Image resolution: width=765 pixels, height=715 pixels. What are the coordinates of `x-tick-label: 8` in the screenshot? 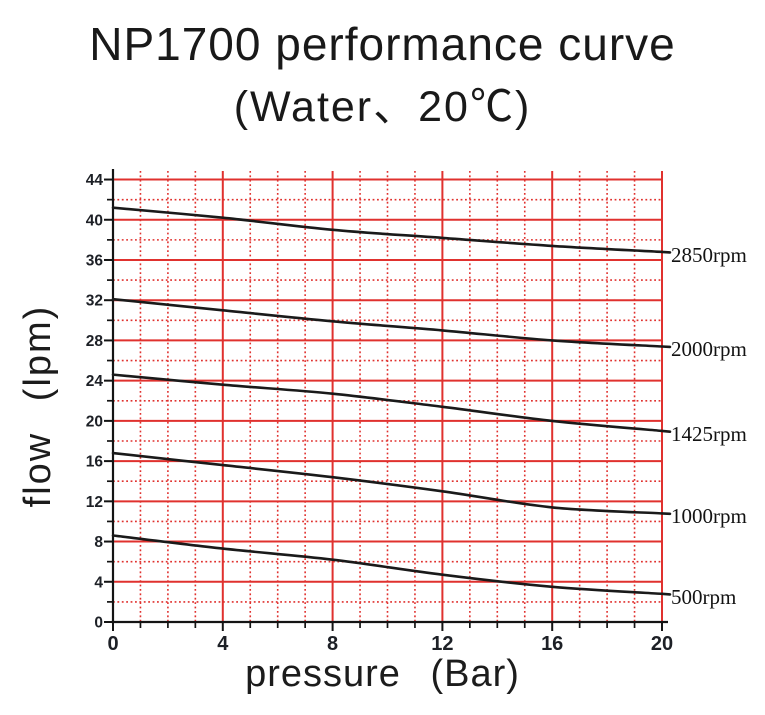 It's located at (332, 644).